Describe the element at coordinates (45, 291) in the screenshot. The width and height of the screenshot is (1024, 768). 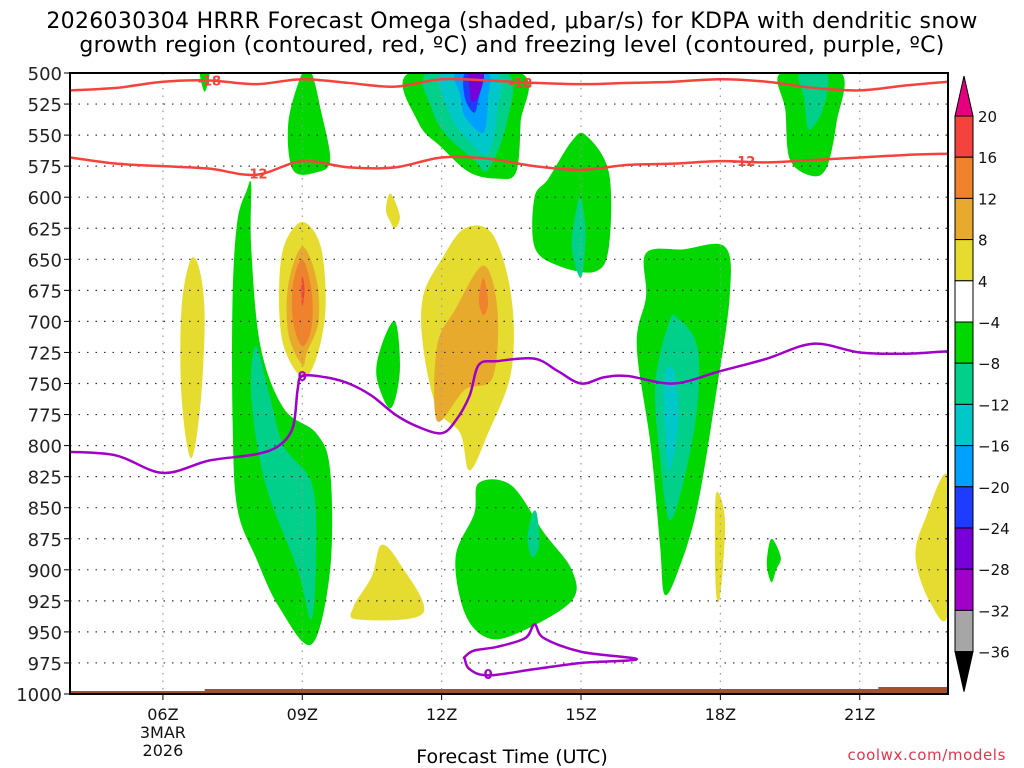
I see `y-tick-label-675: 675` at that location.